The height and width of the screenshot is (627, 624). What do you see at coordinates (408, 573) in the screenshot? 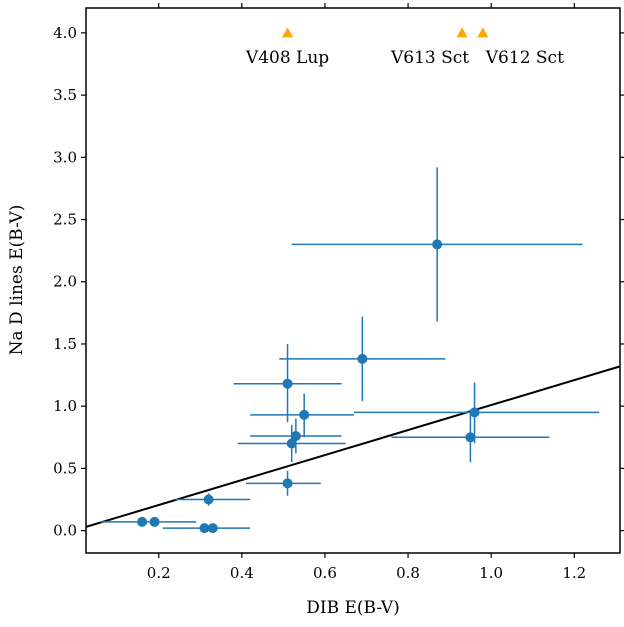
I see `x-tick-label: 0.8` at bounding box center [408, 573].